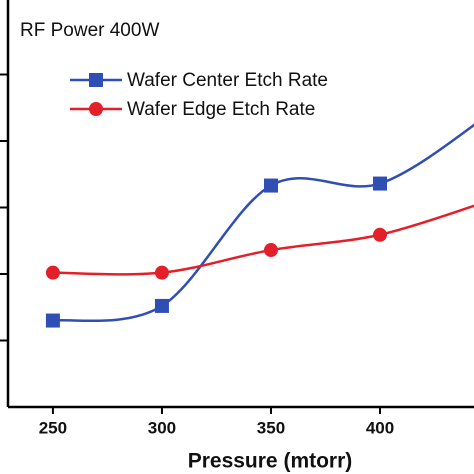 The height and width of the screenshot is (474, 474). Describe the element at coordinates (270, 461) in the screenshot. I see `x-axis-label: Pressure (mtorr)` at that location.